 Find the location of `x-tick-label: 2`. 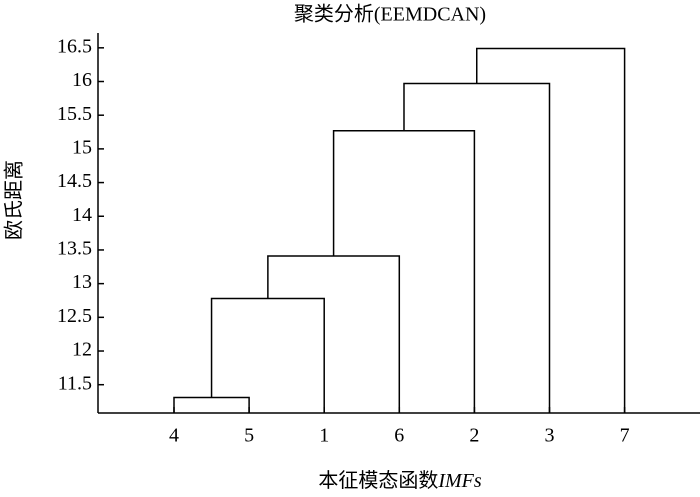

x-tick-label: 2 is located at coordinates (474, 436).